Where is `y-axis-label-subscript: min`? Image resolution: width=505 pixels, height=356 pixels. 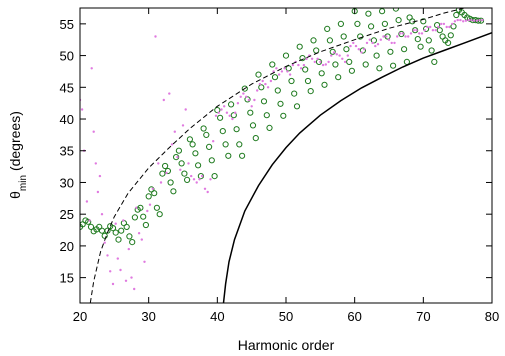 y-axis-label-subscript: min is located at coordinates (23, 183).